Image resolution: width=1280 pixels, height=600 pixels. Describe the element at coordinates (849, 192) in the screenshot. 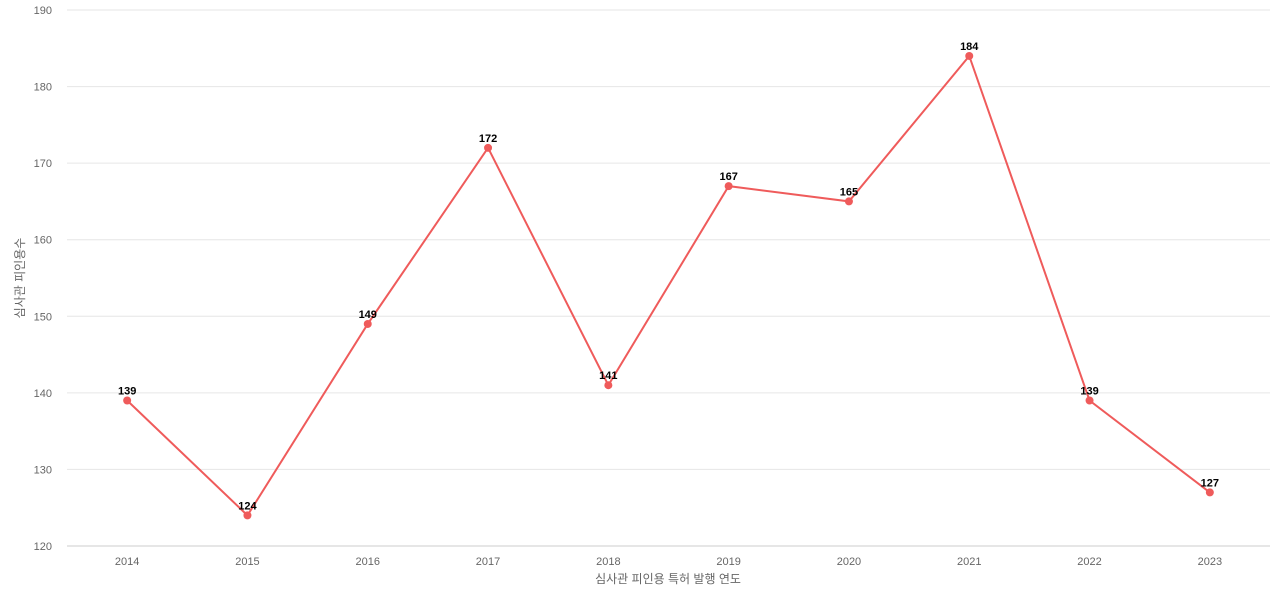

I see `data-label: 165` at that location.